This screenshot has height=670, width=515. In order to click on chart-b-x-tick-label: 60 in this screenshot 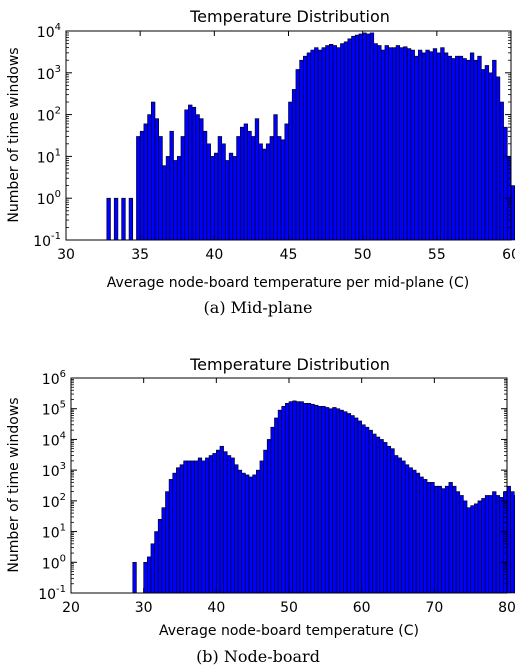, I will do `click(362, 608)`.